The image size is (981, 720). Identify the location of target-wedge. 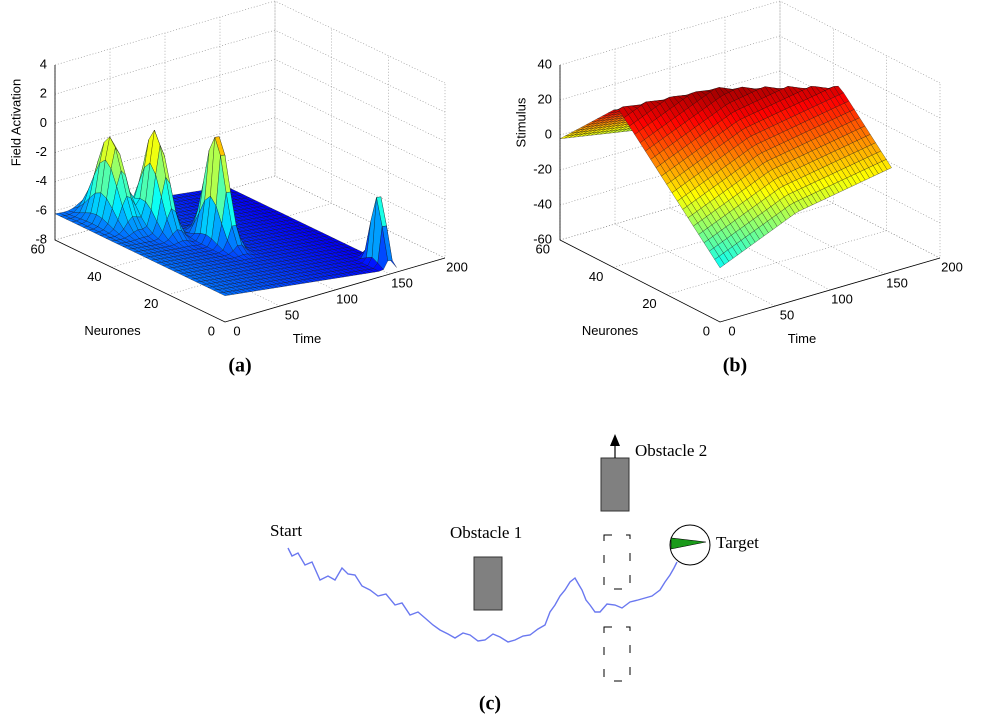
(688, 543).